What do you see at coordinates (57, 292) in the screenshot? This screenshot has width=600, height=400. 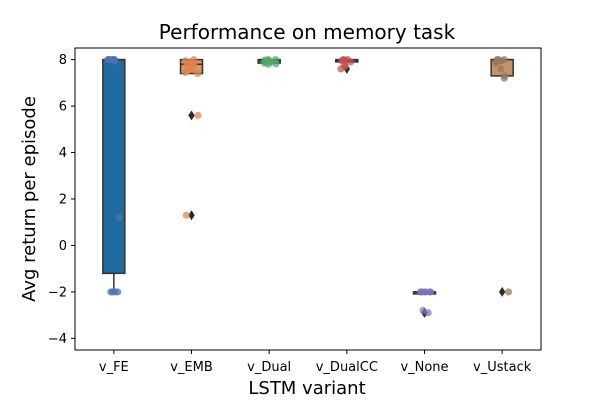 I see `y-tick-label: −2` at bounding box center [57, 292].